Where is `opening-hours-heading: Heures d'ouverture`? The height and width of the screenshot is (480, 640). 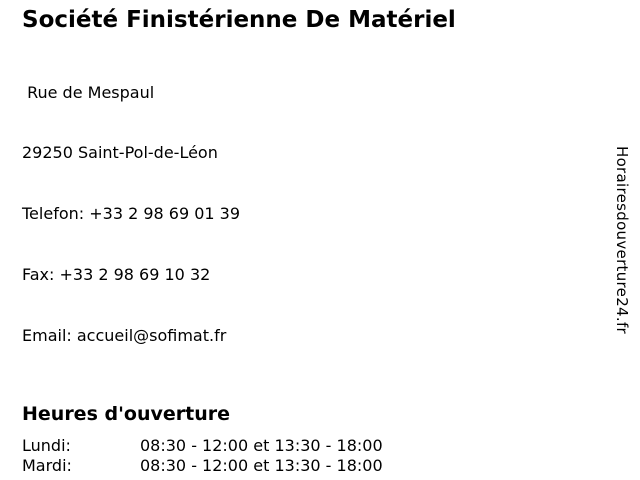
opening-hours-heading: Heures d'ouverture is located at coordinates (126, 414).